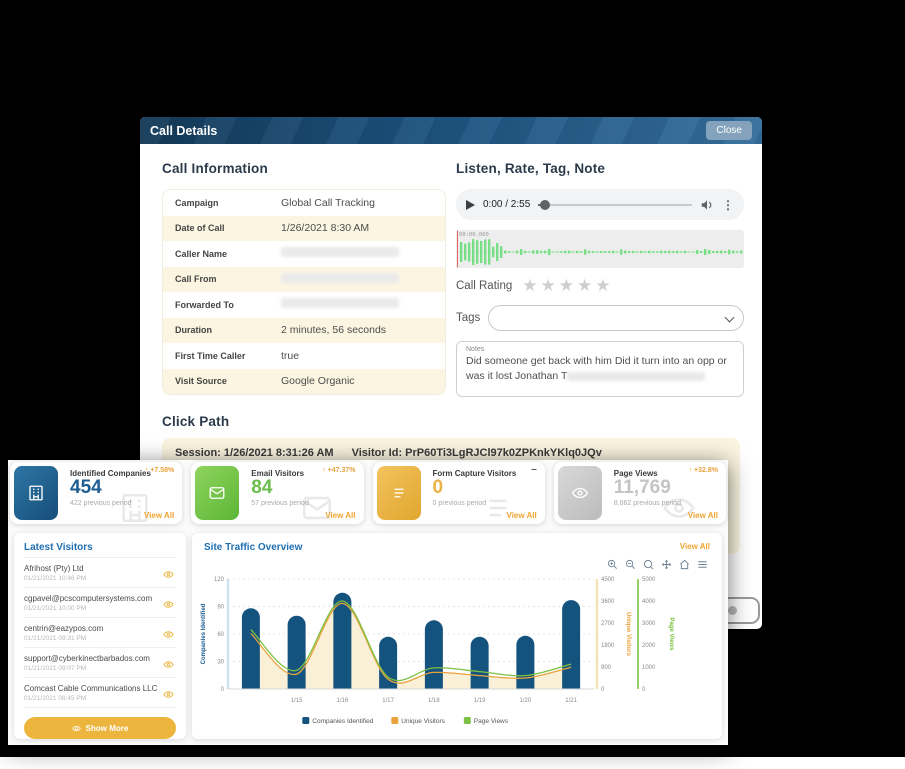  I want to click on call-info-row: Visit Source Google Organic, so click(304, 381).